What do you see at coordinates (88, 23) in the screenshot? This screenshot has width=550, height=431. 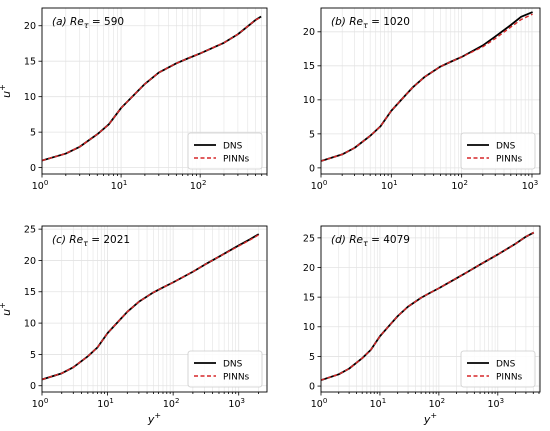 I see `panel-annotation: (a) Reτ = 590` at bounding box center [88, 23].